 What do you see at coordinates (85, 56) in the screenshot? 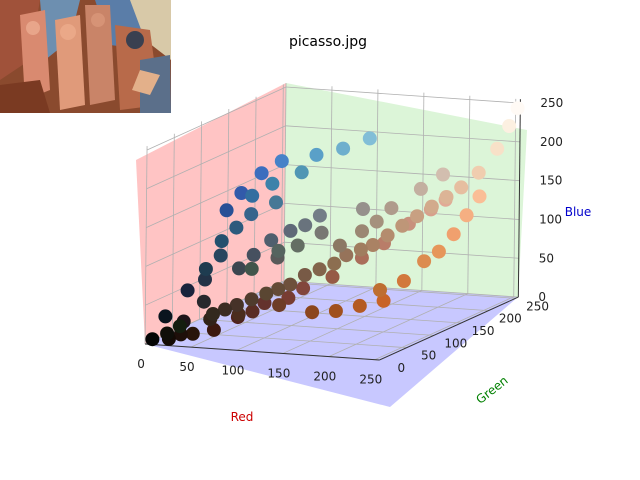
I see `source-image-thumbnail` at bounding box center [85, 56].